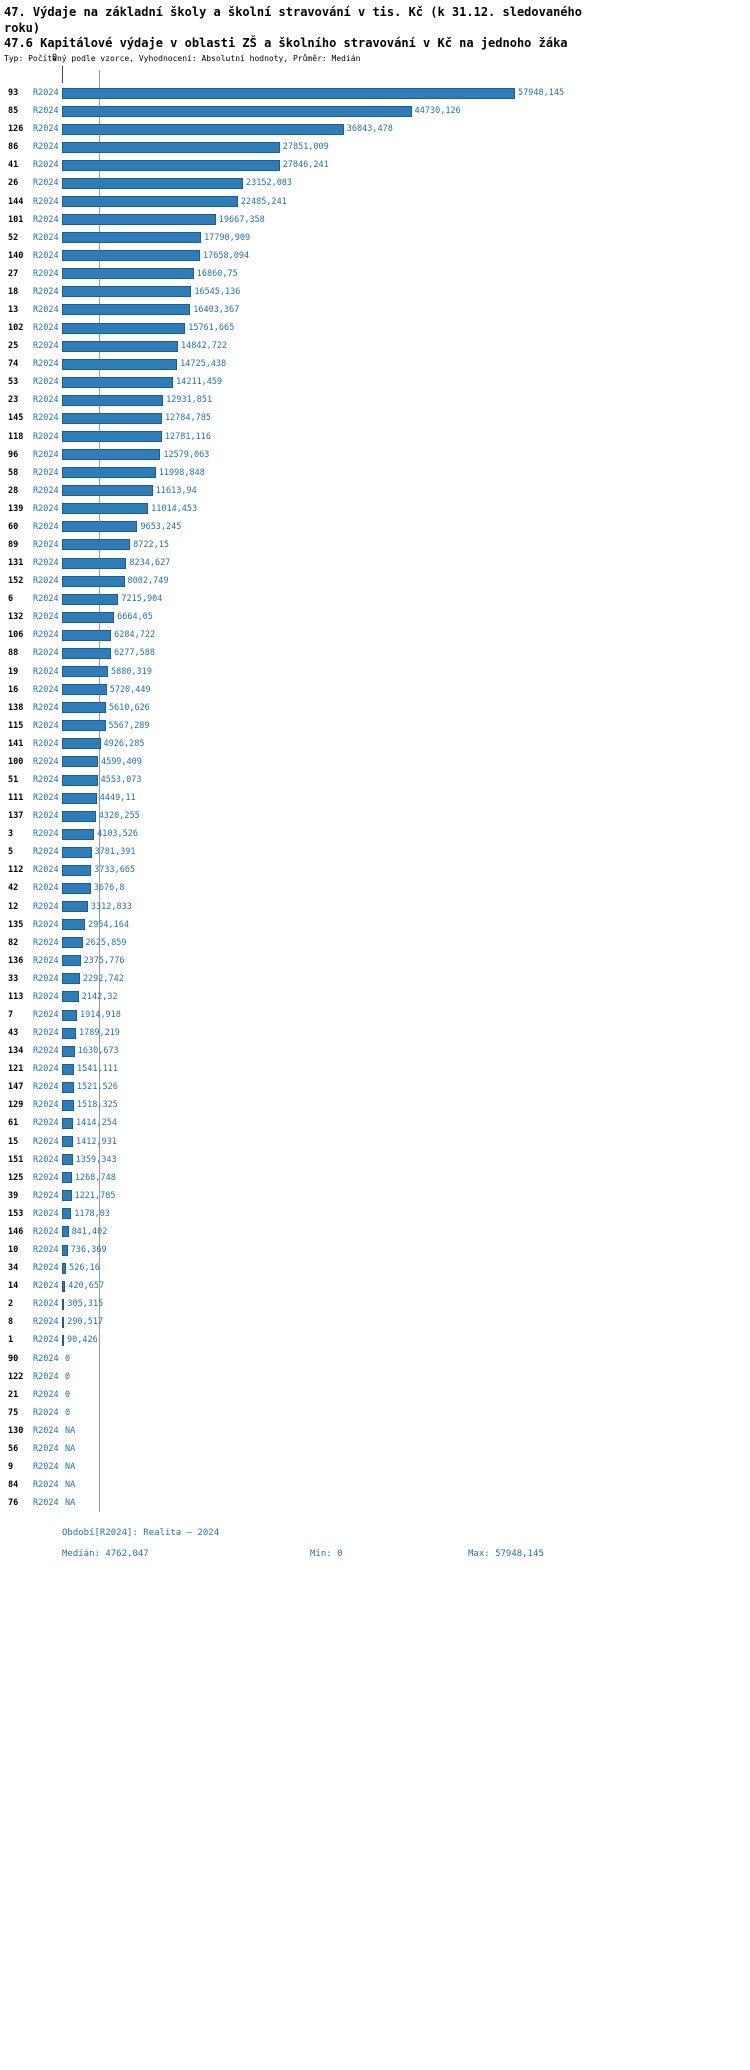  What do you see at coordinates (406, 1105) in the screenshot?
I see `row-bar-area: 1518,325` at bounding box center [406, 1105].